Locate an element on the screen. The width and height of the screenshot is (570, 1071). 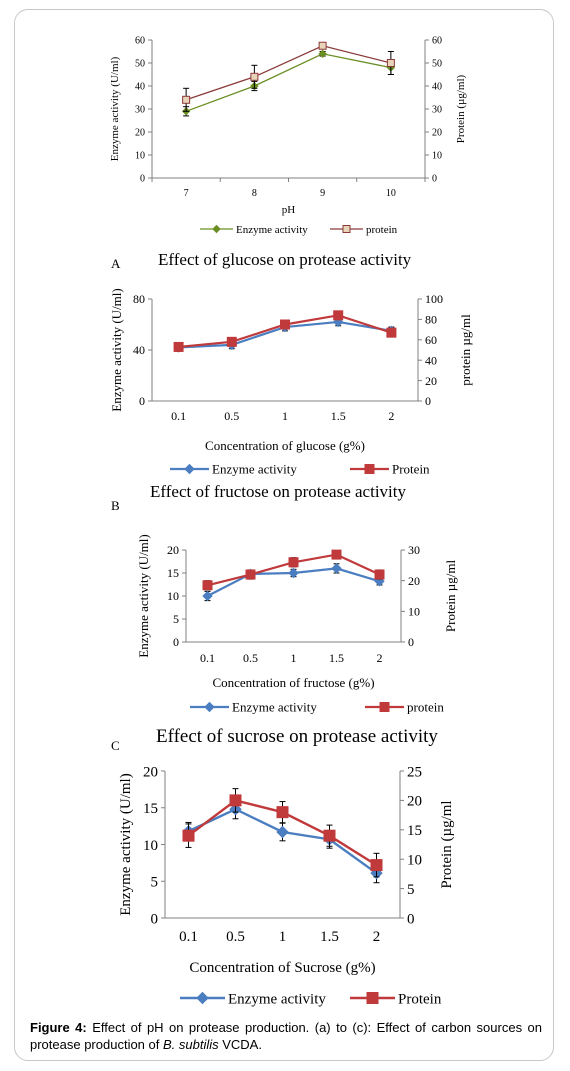
y-tick-label-left: 60 is located at coordinates (140, 41).